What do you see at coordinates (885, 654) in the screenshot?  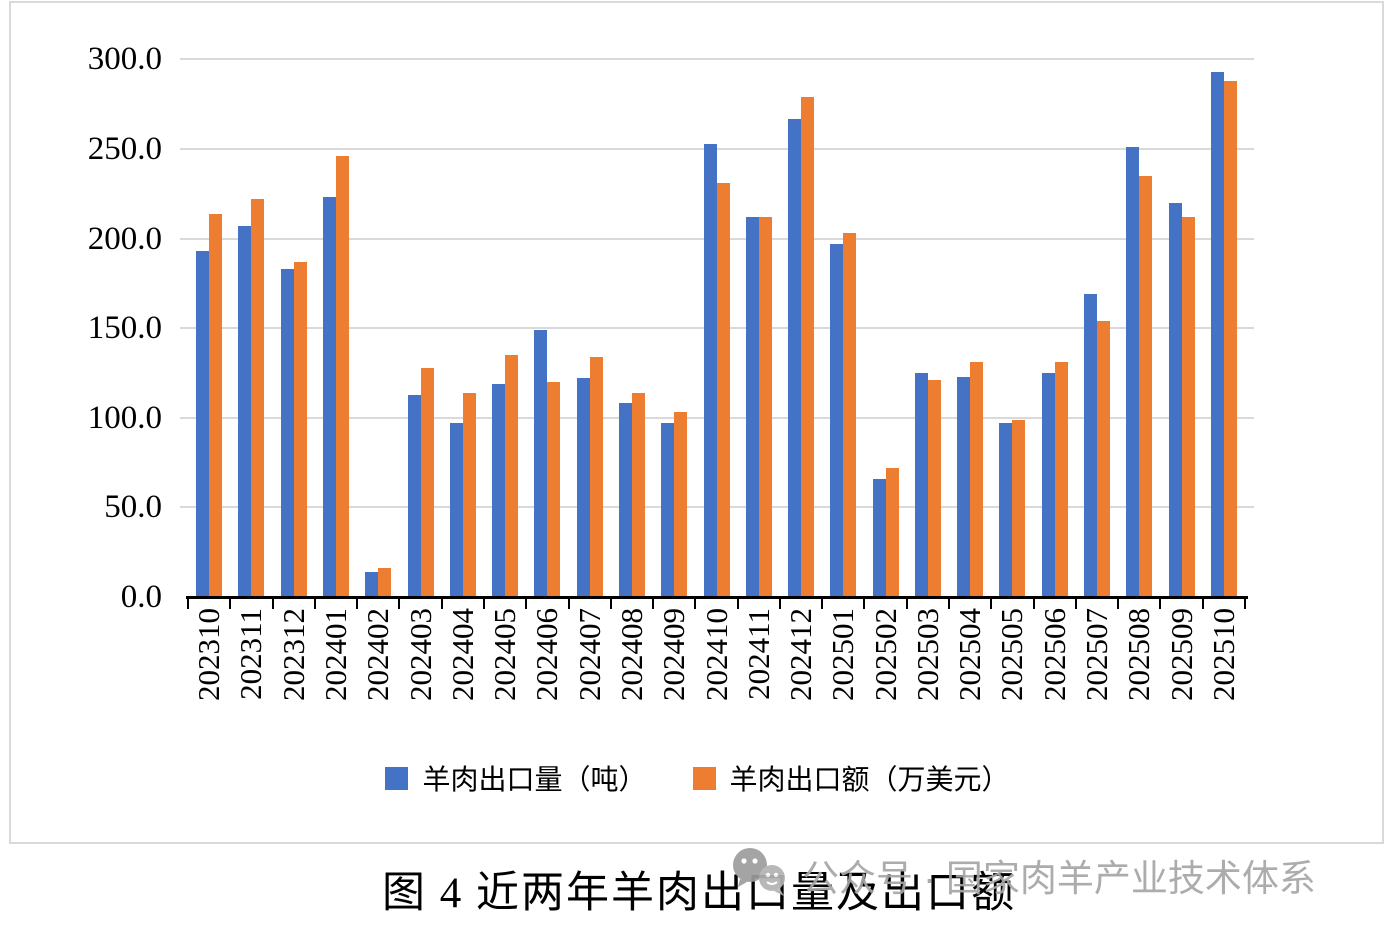 I see `x-tick-label: 202502` at bounding box center [885, 654].